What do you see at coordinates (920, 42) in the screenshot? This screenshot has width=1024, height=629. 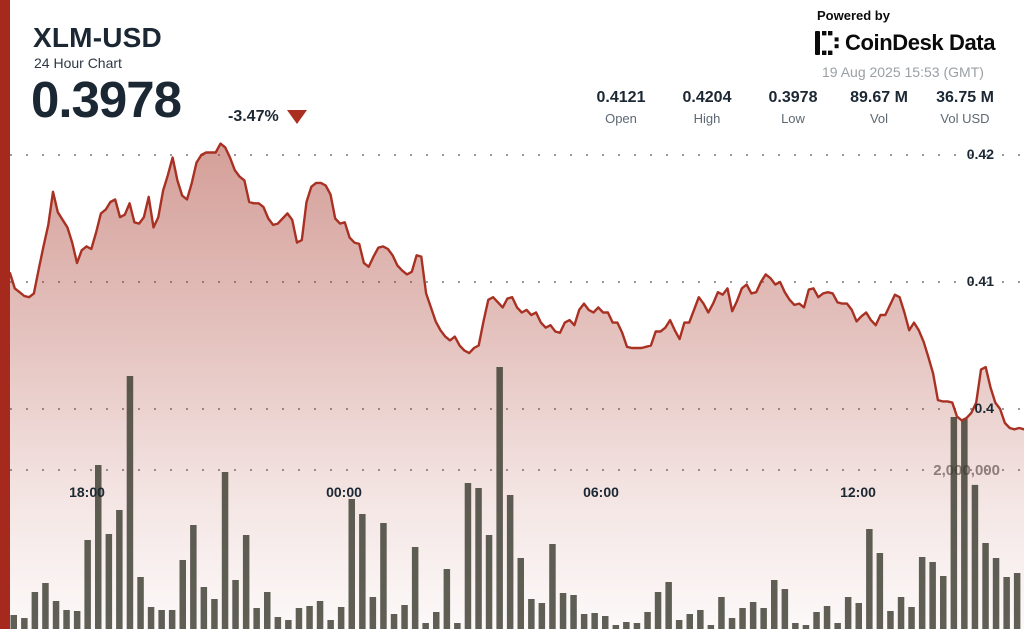 I see `coindesk-brand-text: CoinDesk Data` at bounding box center [920, 42].